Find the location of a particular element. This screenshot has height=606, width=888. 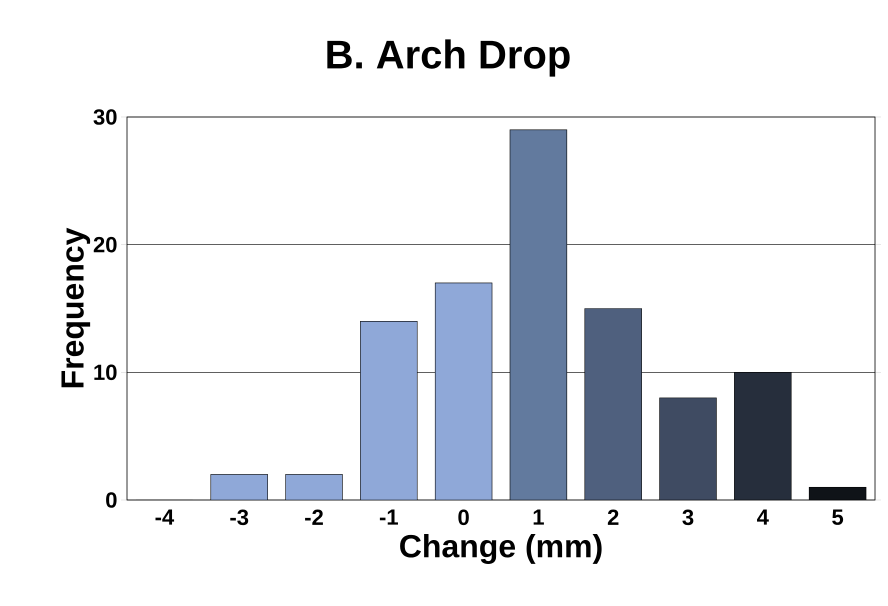

y-tick-label: 30 is located at coordinates (105, 117).